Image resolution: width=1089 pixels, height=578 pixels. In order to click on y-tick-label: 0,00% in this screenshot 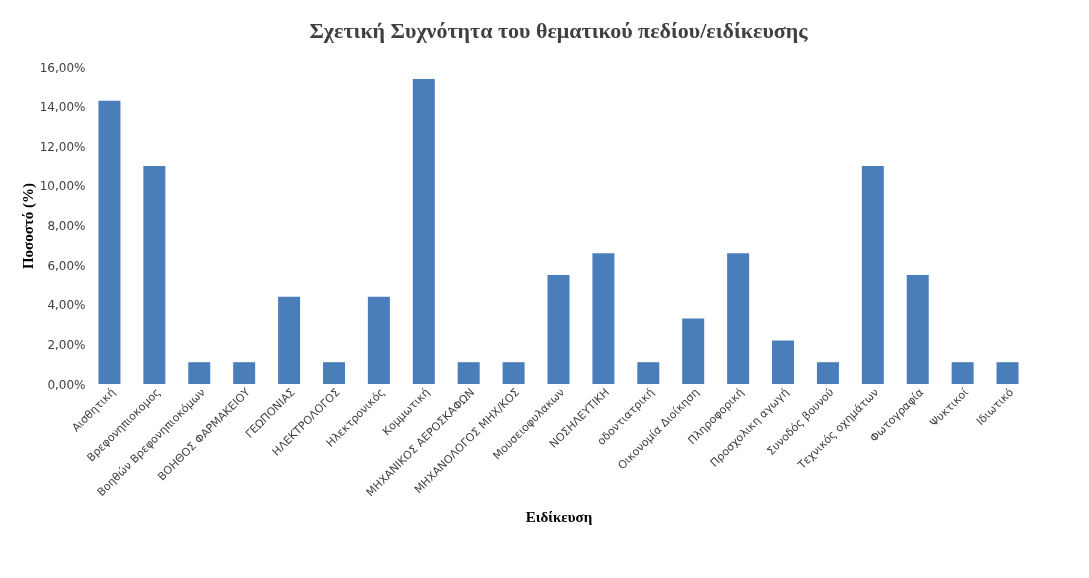, I will do `click(66, 384)`.